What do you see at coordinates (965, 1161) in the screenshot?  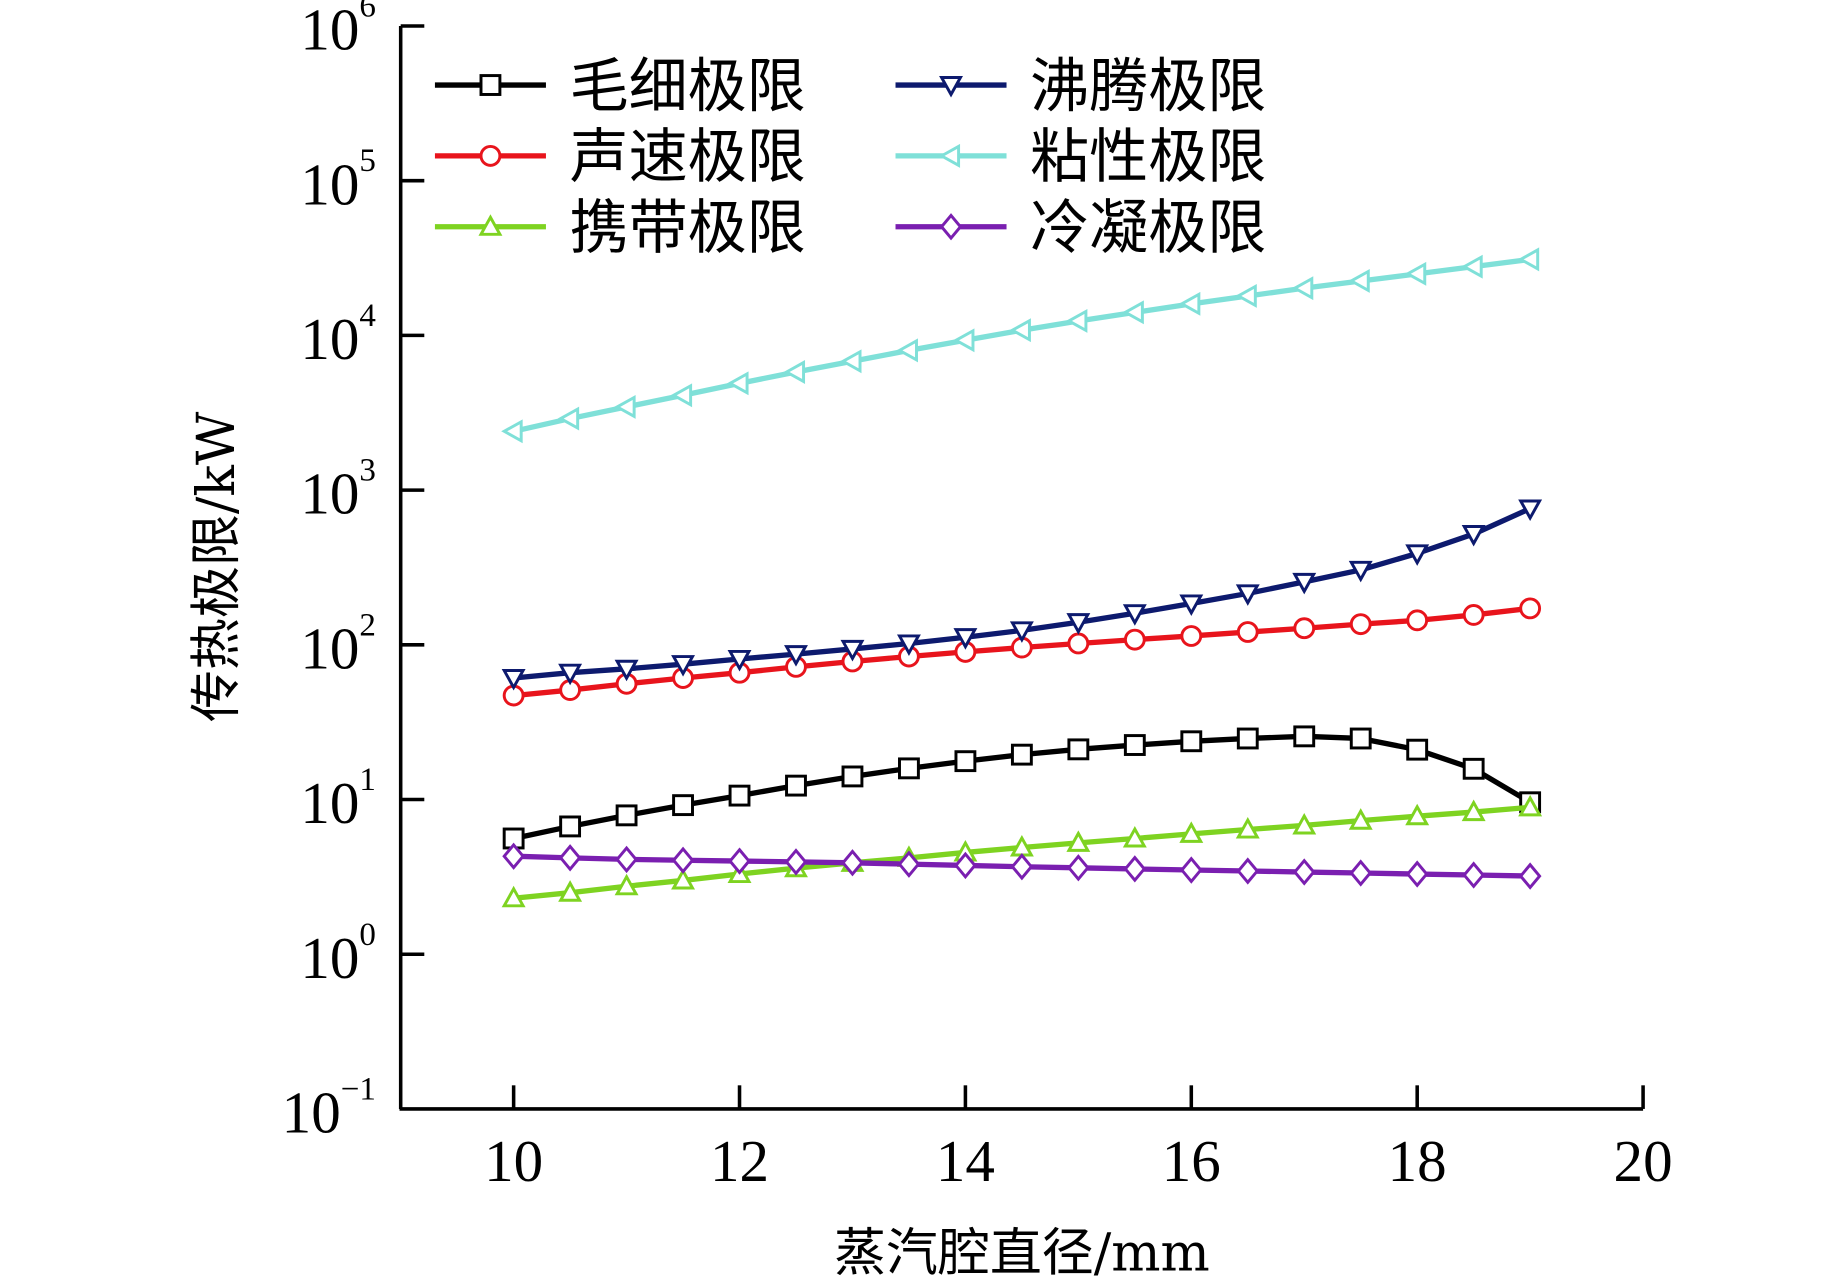 I see `x-tick-label: 14` at bounding box center [965, 1161].